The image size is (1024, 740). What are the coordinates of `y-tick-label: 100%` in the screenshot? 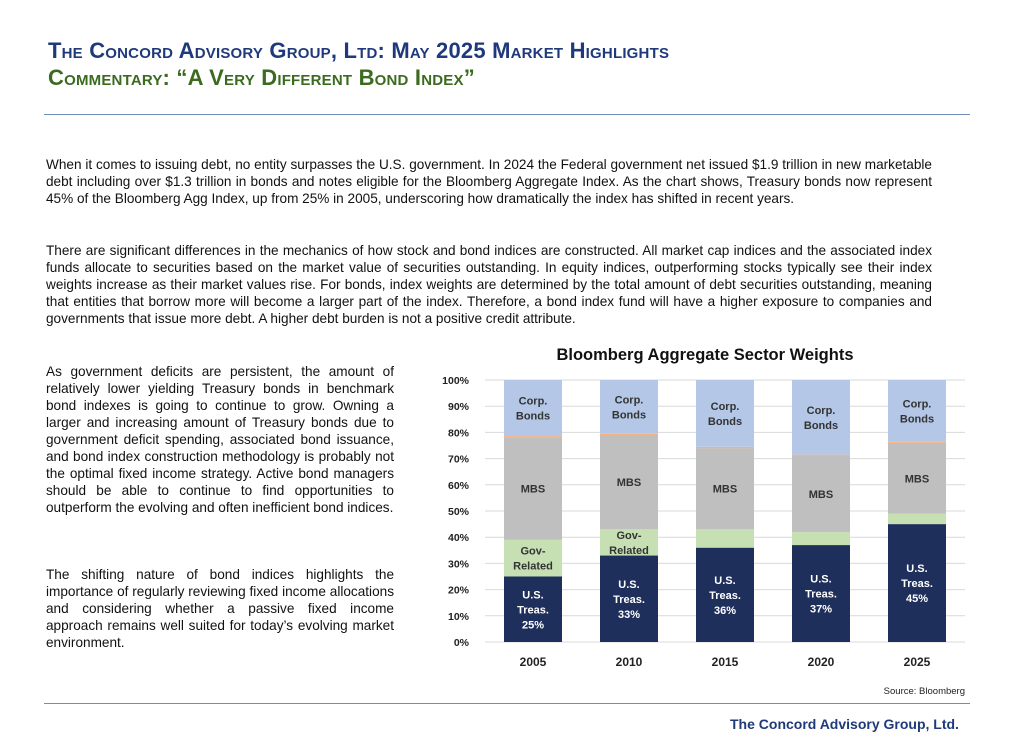 It's located at (456, 381).